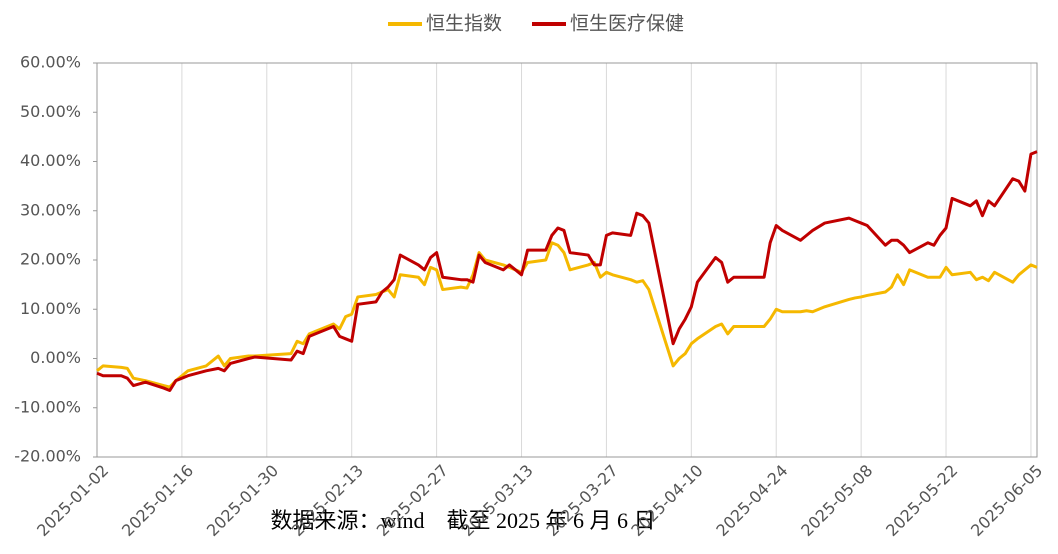 The width and height of the screenshot is (1058, 554). I want to click on source-note: 数据来源：wind 截至 2025 年 6 月 6 日, so click(462, 520).